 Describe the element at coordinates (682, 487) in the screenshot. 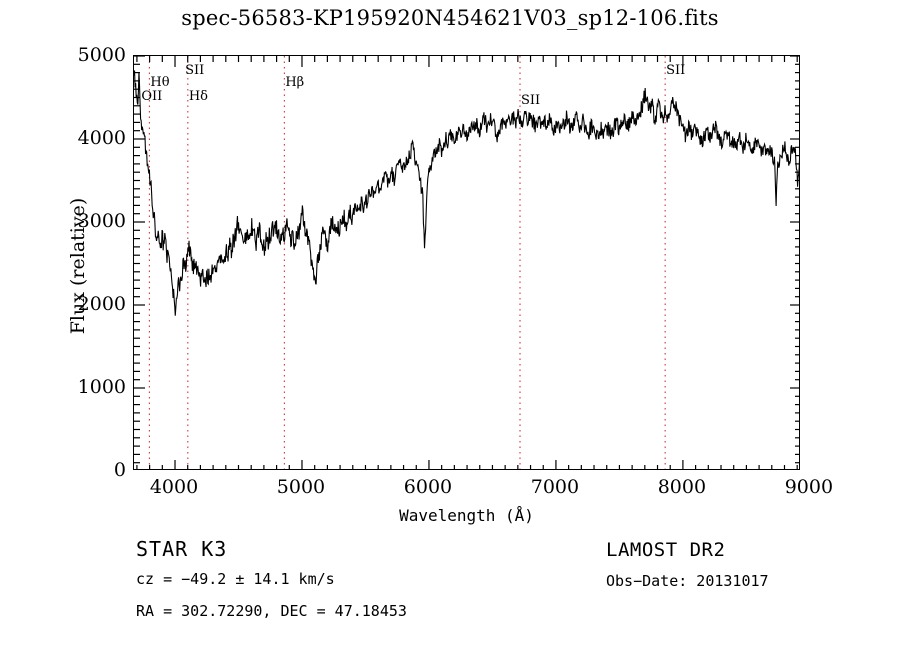

I see `x-tick-label: 8000` at that location.